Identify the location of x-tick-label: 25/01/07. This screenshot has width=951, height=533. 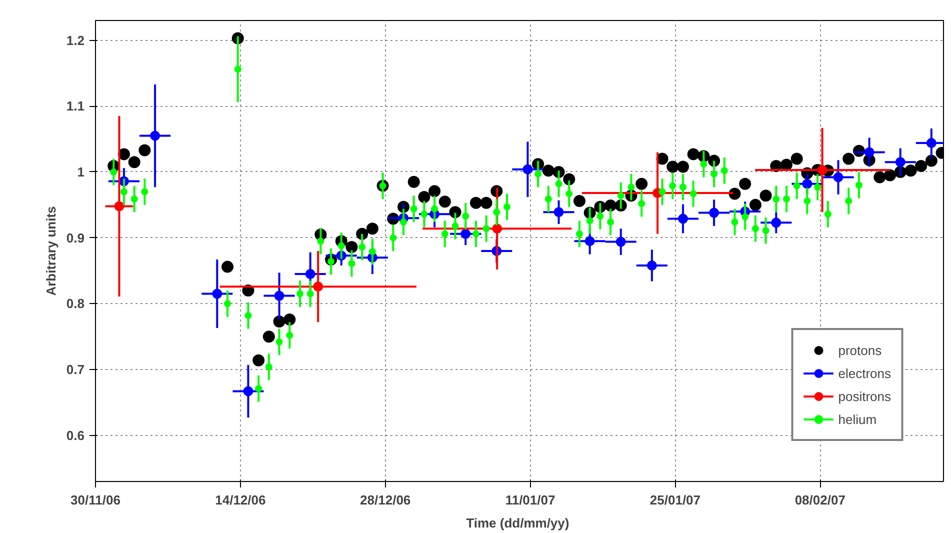
(675, 500).